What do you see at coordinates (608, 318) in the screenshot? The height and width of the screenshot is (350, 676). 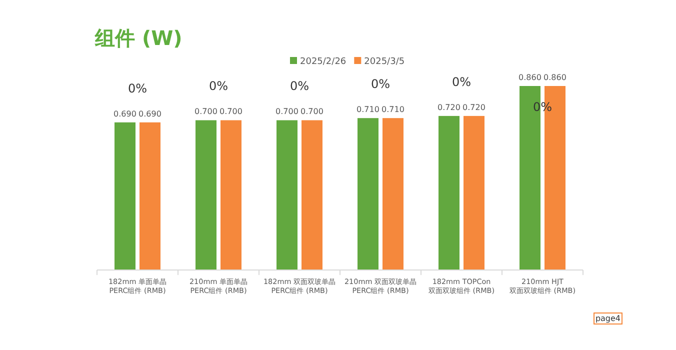 I see `text: page4` at bounding box center [608, 318].